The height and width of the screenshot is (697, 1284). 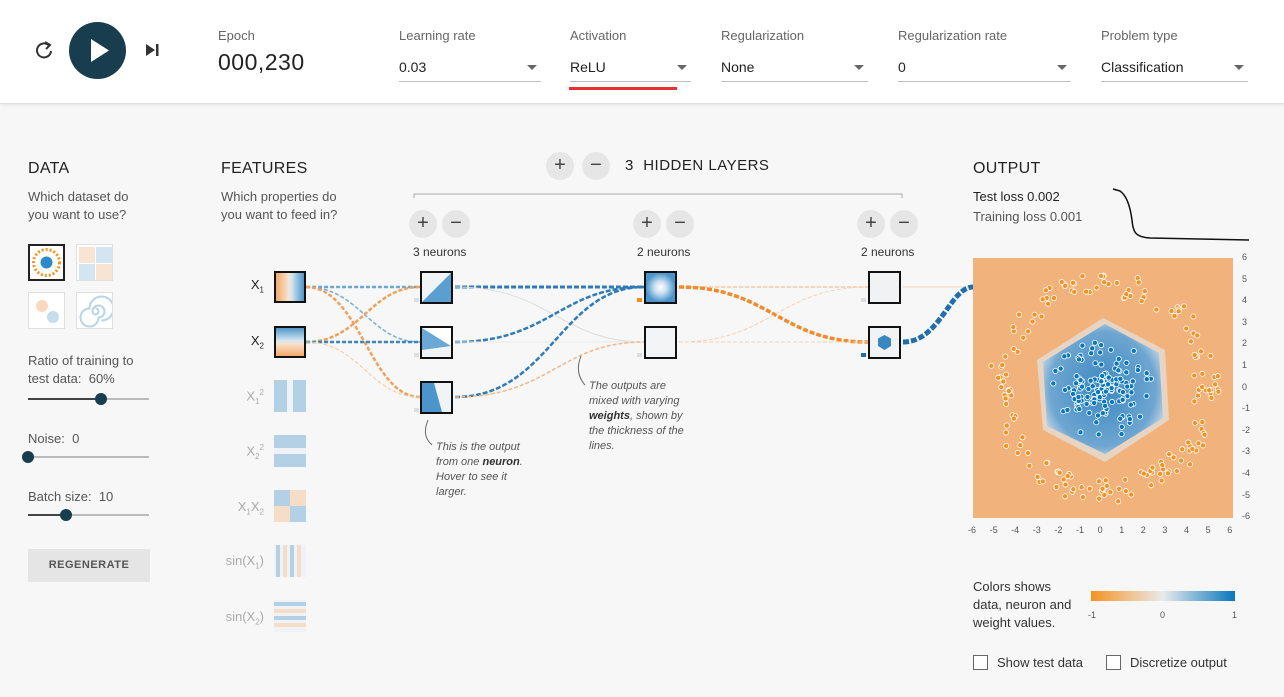 I want to click on feature-x2-squared, so click(x=290, y=451).